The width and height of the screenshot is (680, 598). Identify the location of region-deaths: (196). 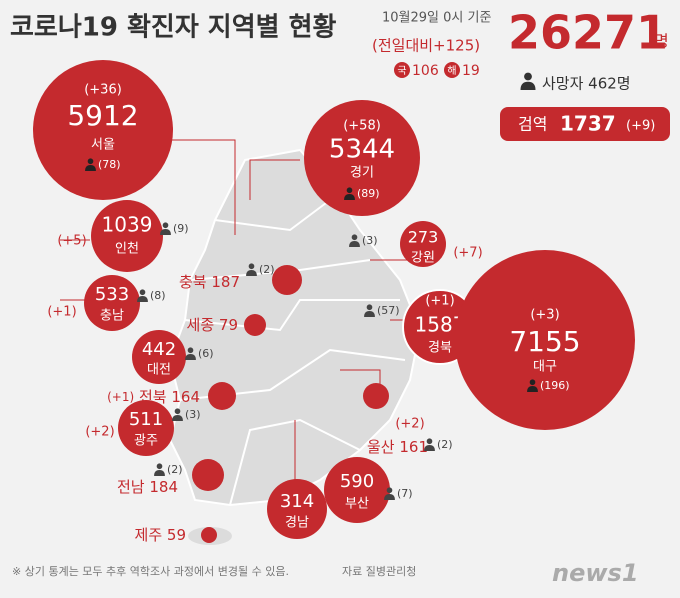
(555, 385).